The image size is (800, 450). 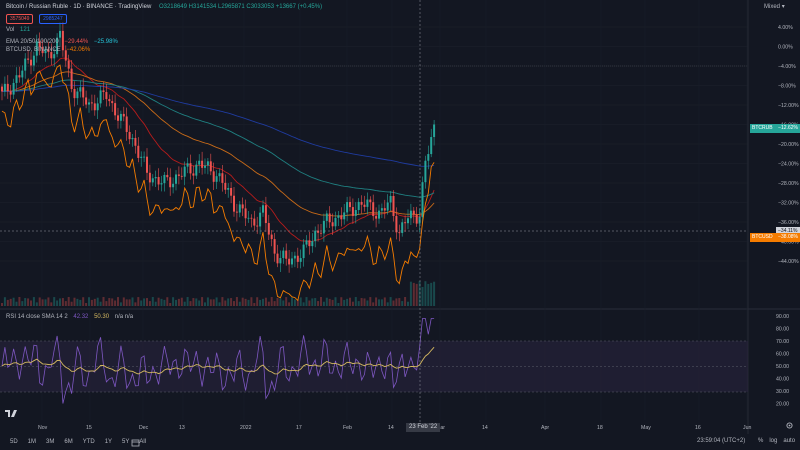 What do you see at coordinates (782, 342) in the screenshot?
I see `rsi-axis-label: 70.00` at bounding box center [782, 342].